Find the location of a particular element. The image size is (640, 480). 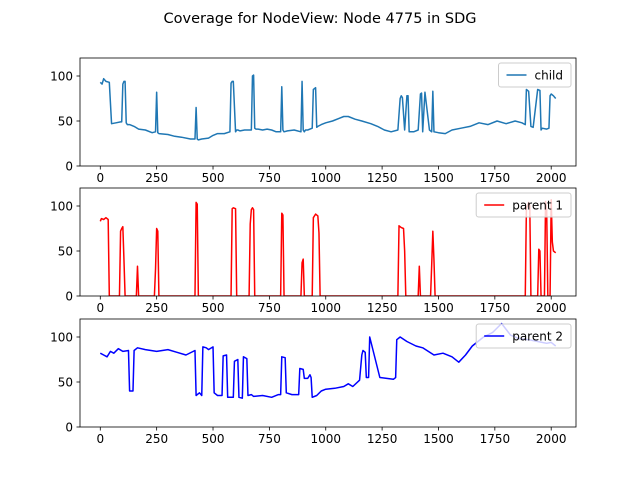

figure-title: Coverage for NodeView: Node 4775 in SDG is located at coordinates (320, 19).